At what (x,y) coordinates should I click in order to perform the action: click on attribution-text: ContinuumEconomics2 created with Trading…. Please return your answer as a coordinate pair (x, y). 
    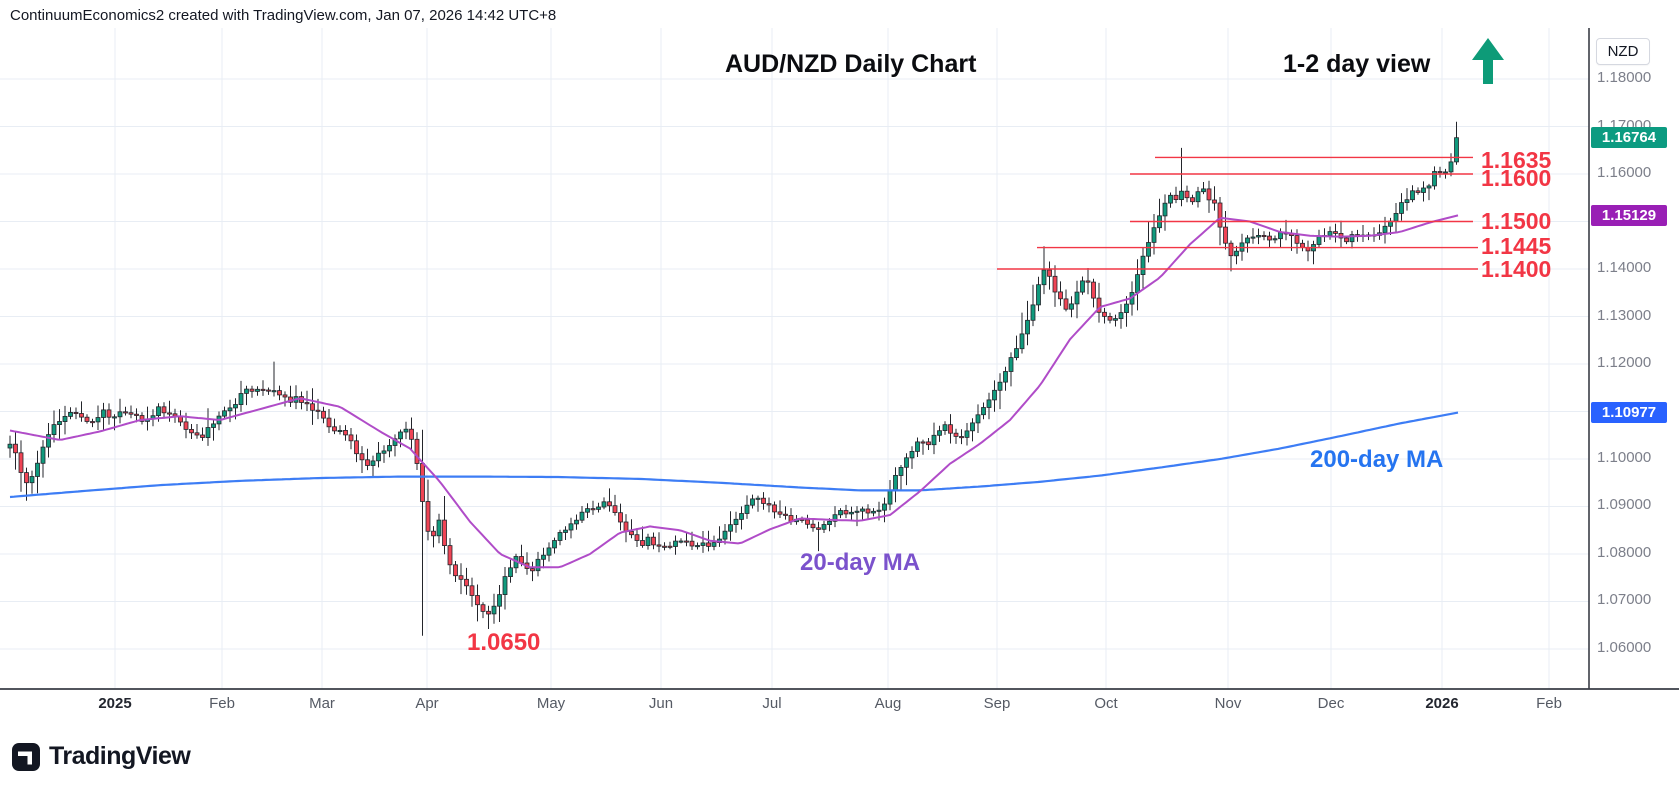
    Looking at the image, I should click on (283, 15).